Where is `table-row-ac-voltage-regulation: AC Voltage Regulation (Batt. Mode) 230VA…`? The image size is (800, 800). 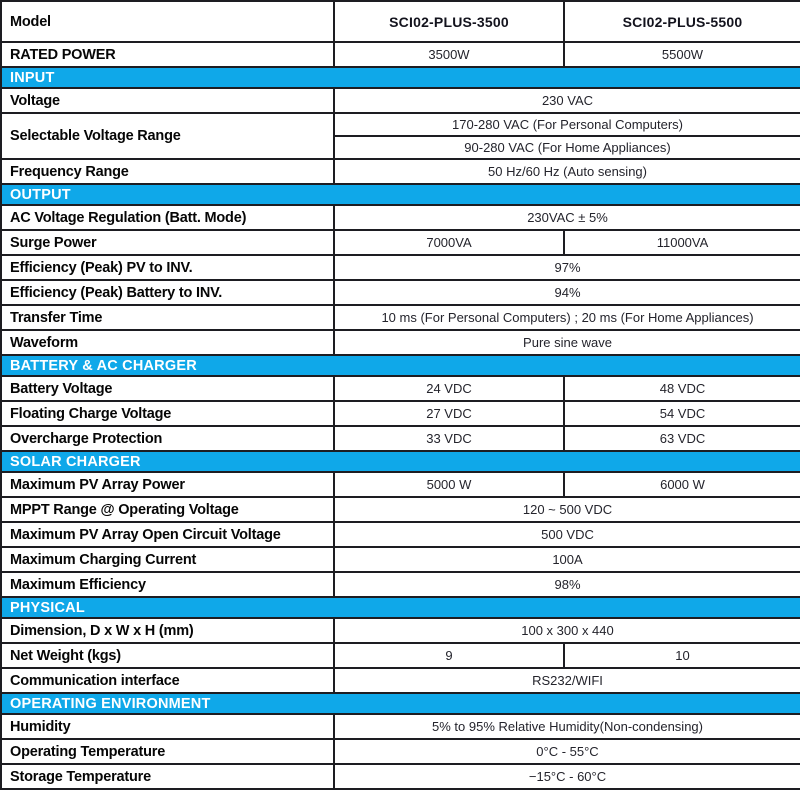 table-row-ac-voltage-regulation: AC Voltage Regulation (Batt. Mode) 230VA… is located at coordinates (400, 217).